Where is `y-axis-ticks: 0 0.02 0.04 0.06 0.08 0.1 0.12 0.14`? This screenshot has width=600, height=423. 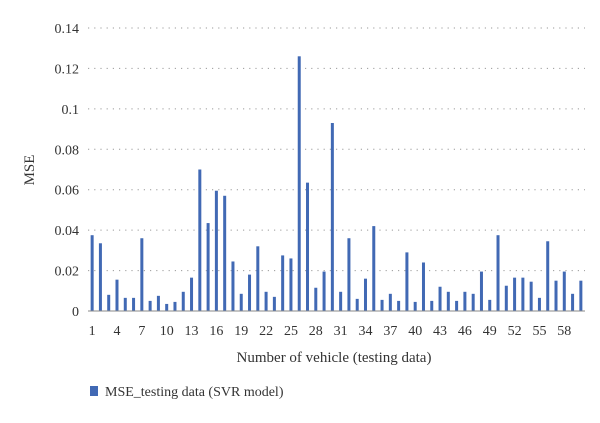 y-axis-ticks: 0 0.02 0.04 0.06 0.08 0.1 0.12 0.14 is located at coordinates (67, 171).